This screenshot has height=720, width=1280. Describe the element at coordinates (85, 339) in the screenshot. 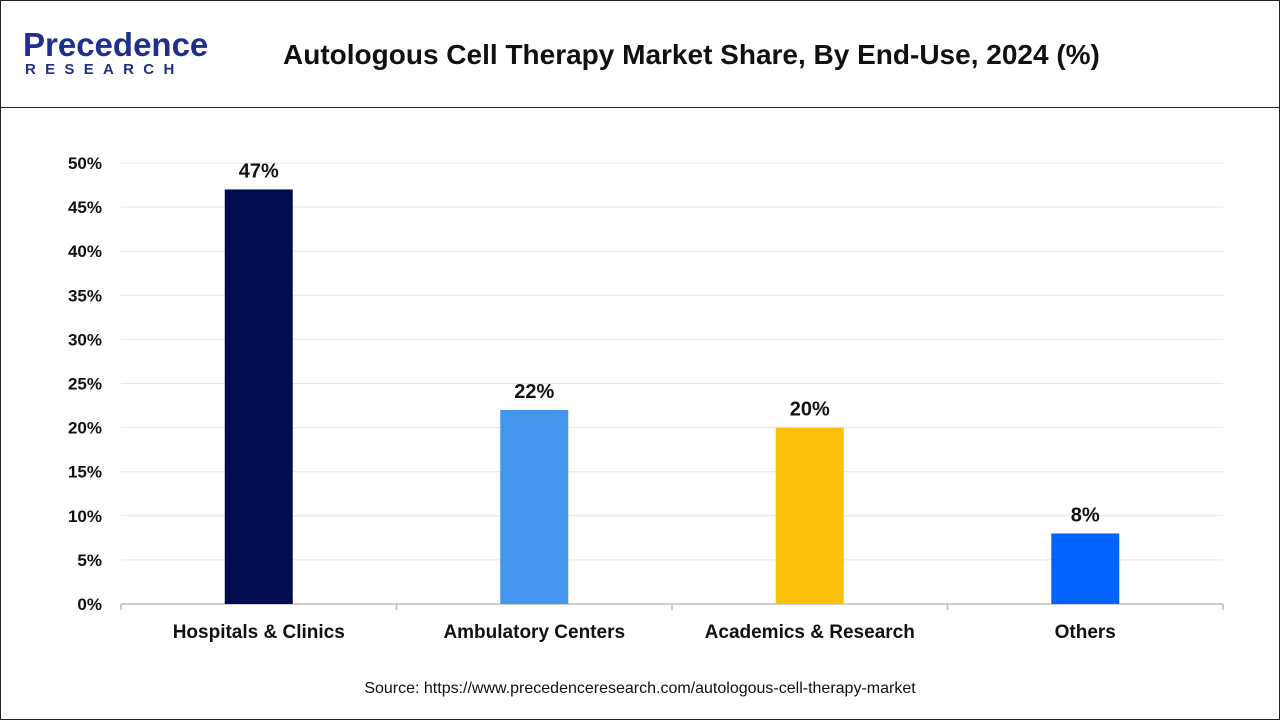

I see `y-tick-label: 30%` at that location.